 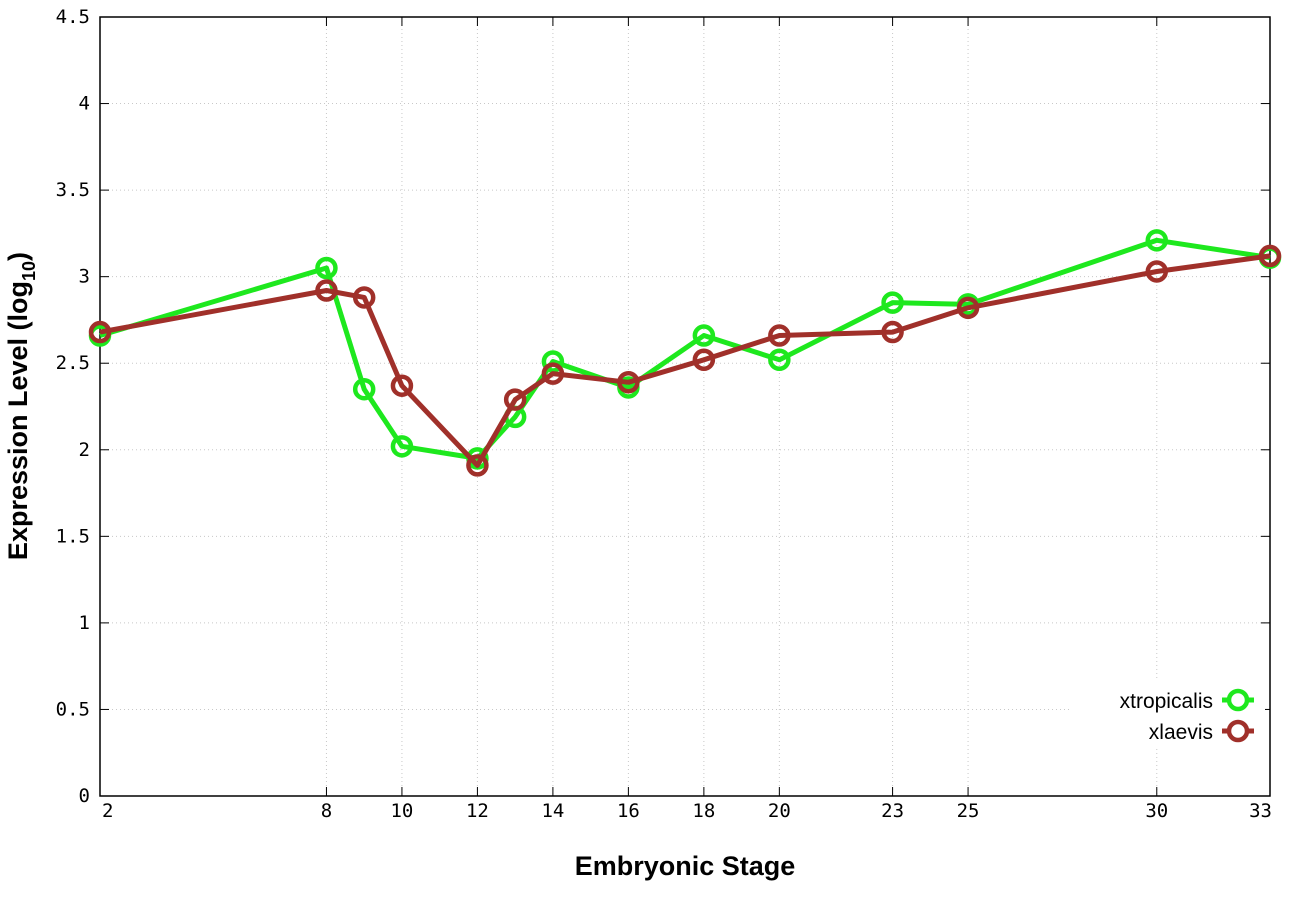 I want to click on y-tick-label: 4, so click(x=84, y=104).